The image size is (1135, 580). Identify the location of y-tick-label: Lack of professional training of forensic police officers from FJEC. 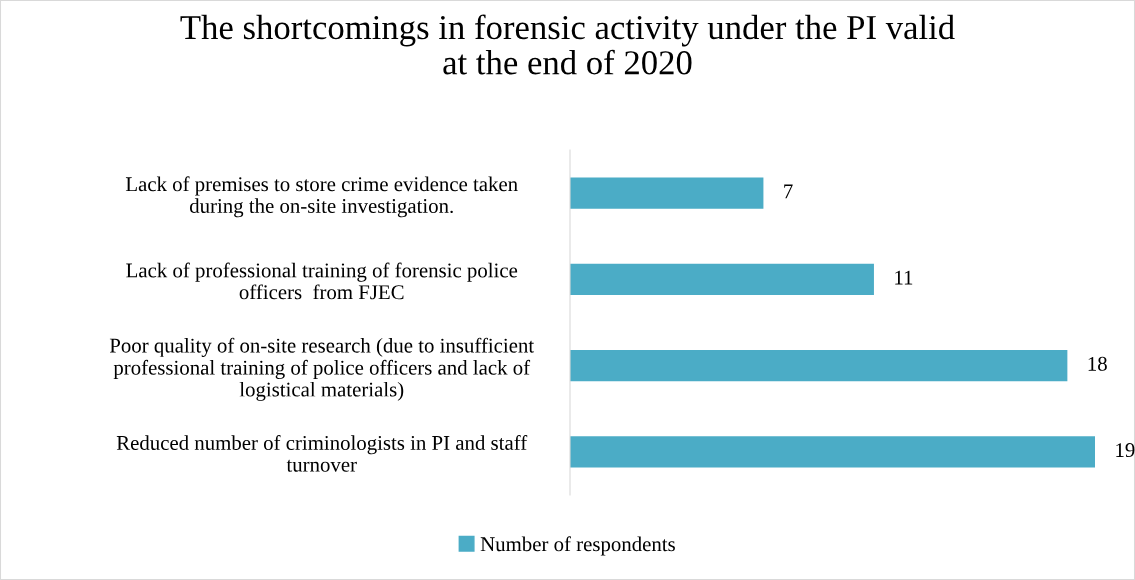
(322, 281).